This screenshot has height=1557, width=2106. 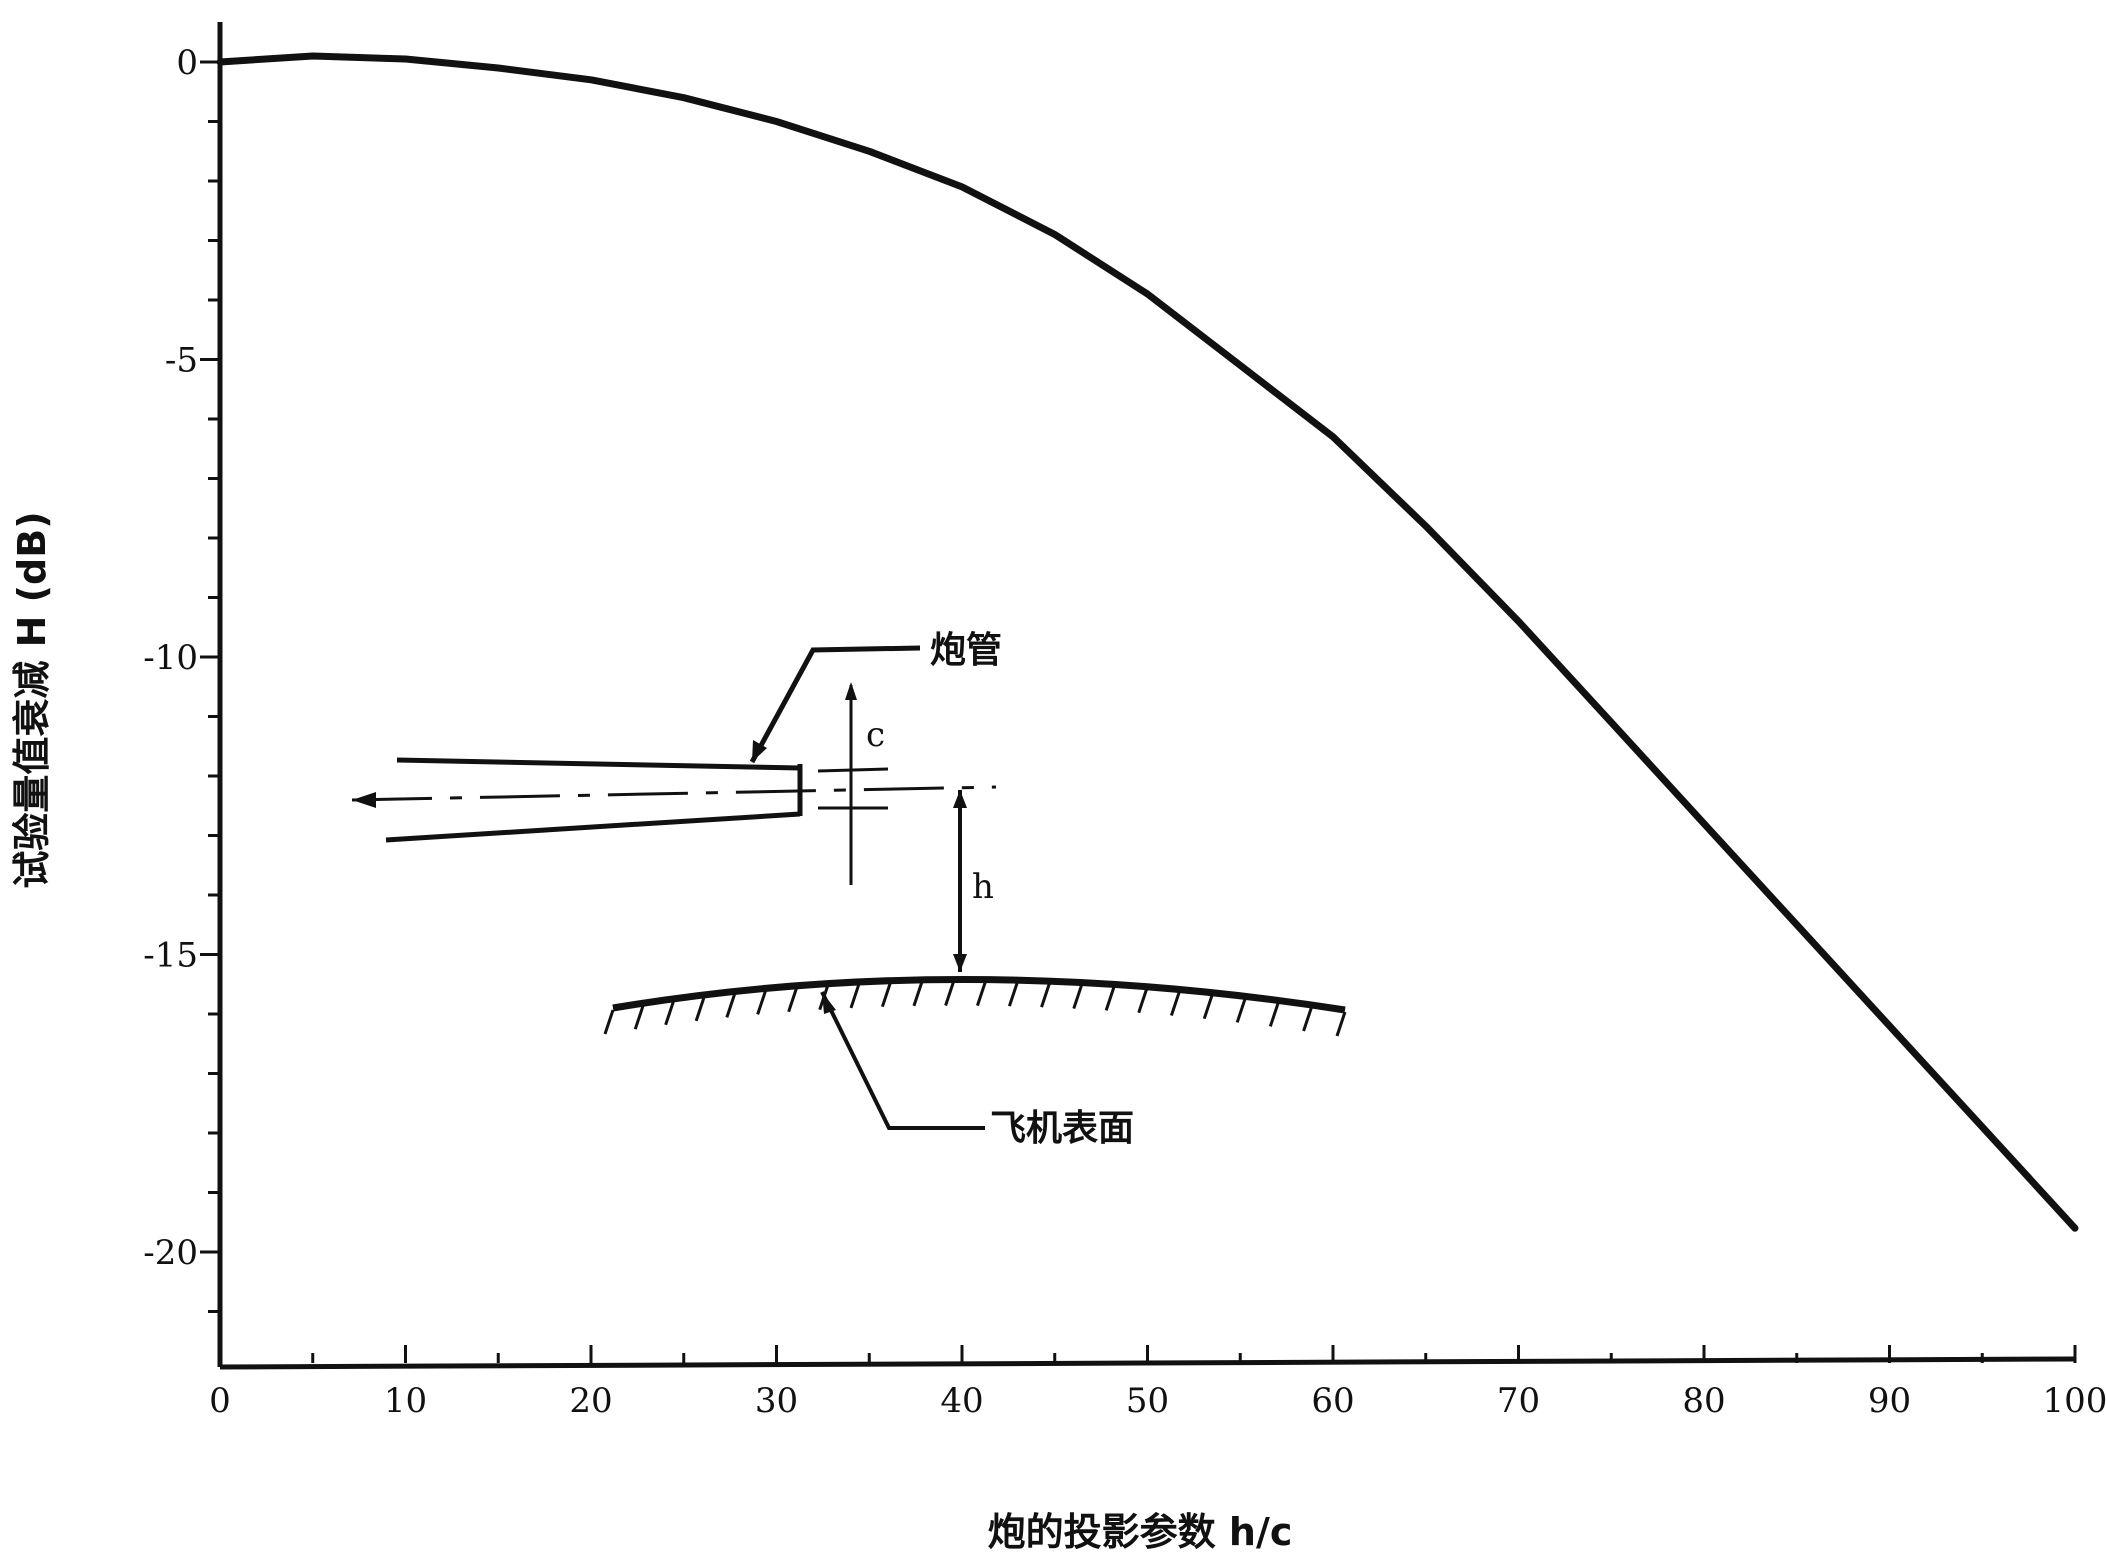 What do you see at coordinates (960, 963) in the screenshot?
I see `h-bottom-arrow` at bounding box center [960, 963].